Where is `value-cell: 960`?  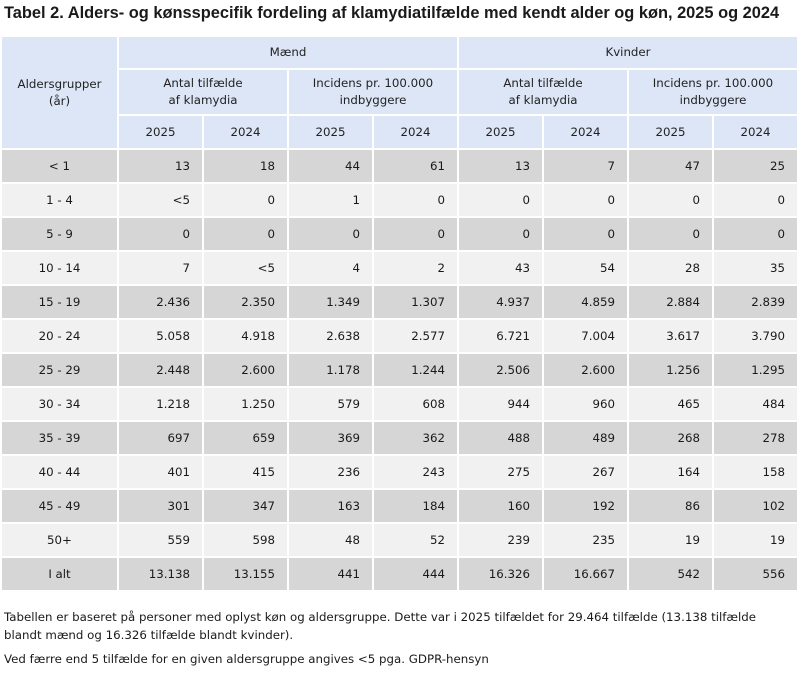 value-cell: 960 is located at coordinates (585, 404).